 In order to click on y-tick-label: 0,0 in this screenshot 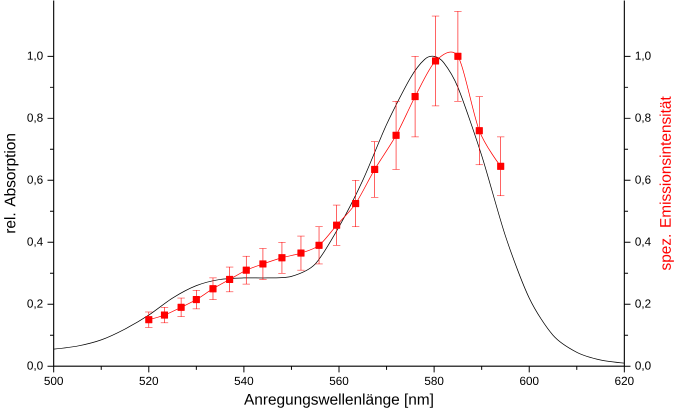, I will do `click(35, 366)`.